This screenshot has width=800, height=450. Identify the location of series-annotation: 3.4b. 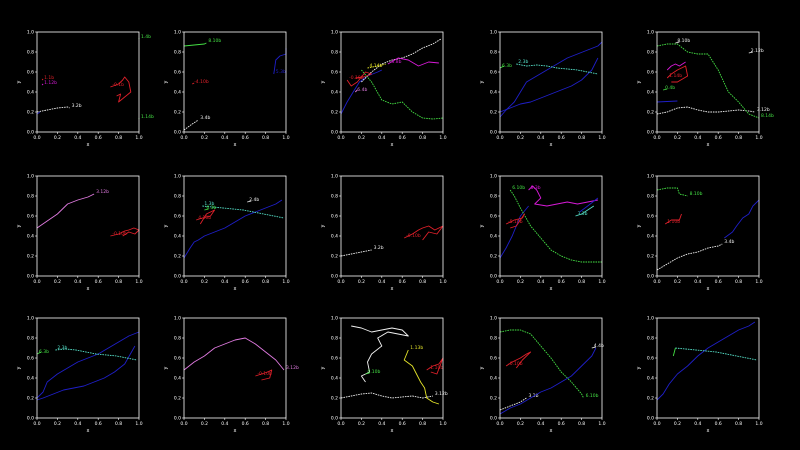
(205, 118).